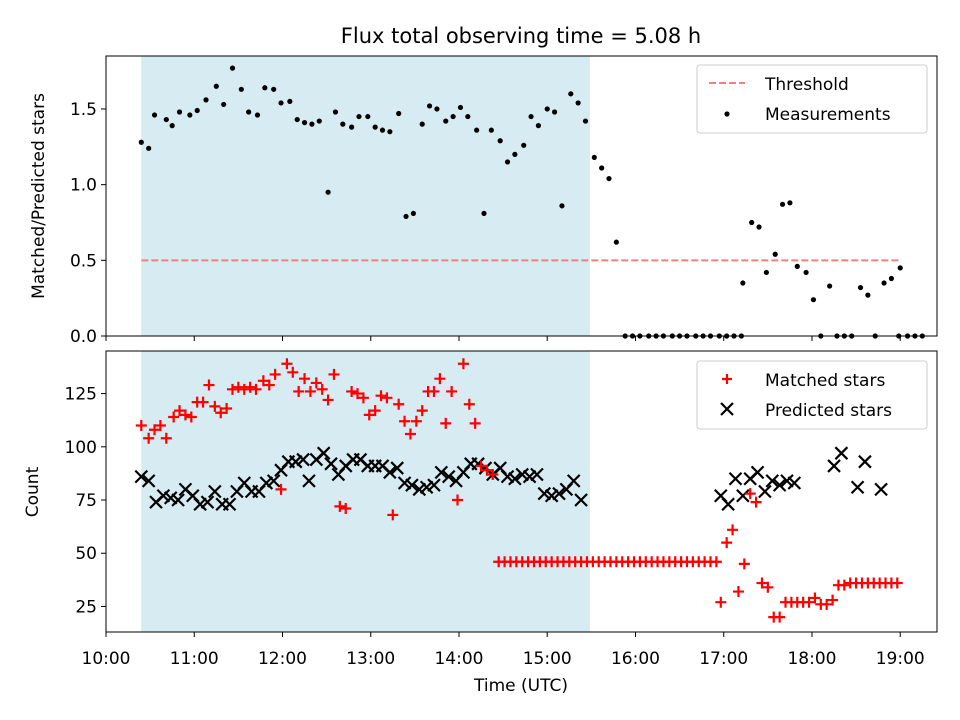 The width and height of the screenshot is (960, 720). What do you see at coordinates (39, 196) in the screenshot?
I see `top-y-axis-label: Matched/Predicted stars` at bounding box center [39, 196].